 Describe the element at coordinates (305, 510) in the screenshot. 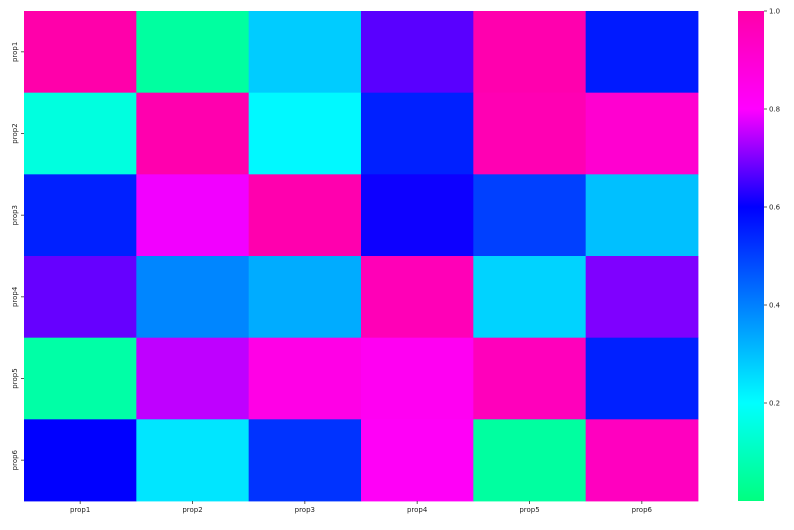

I see `x-tick-label: prop3` at that location.